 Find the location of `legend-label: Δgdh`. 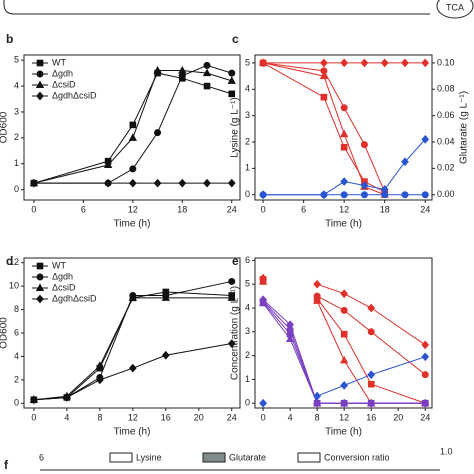

legend-label: Δgdh is located at coordinates (62, 276).